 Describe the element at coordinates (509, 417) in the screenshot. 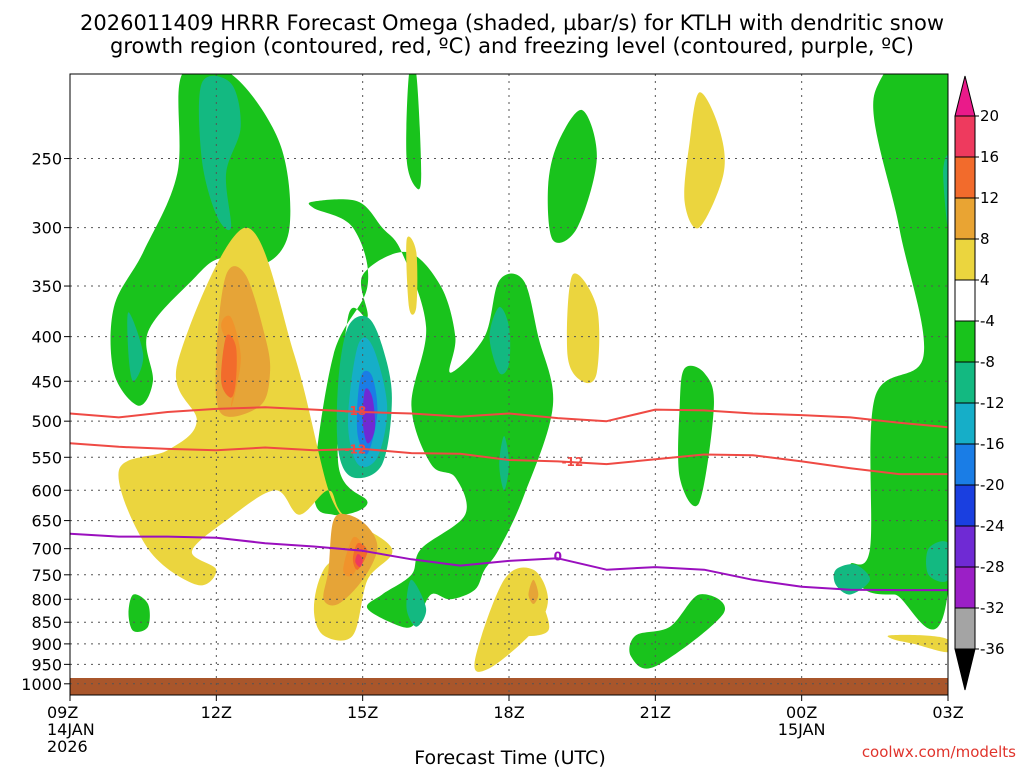

I see `contour--18` at that location.